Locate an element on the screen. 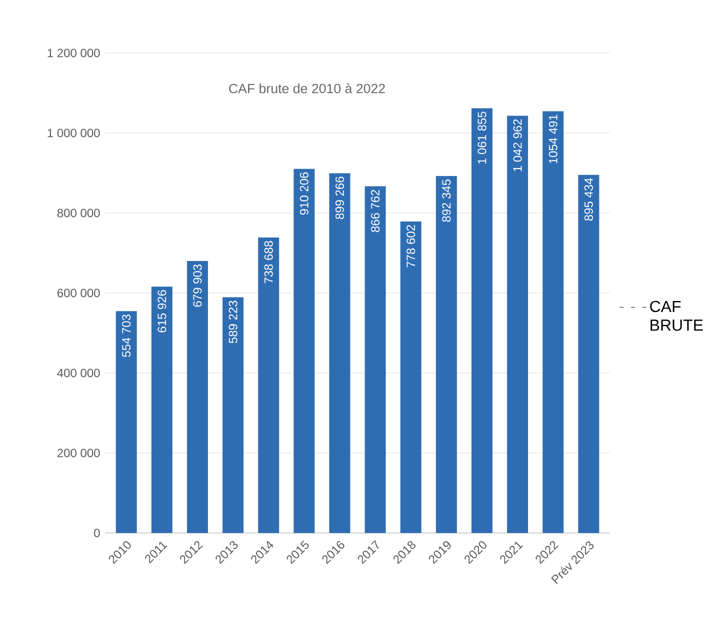 This screenshot has width=723, height=617. data-label: 778 602 is located at coordinates (411, 246).